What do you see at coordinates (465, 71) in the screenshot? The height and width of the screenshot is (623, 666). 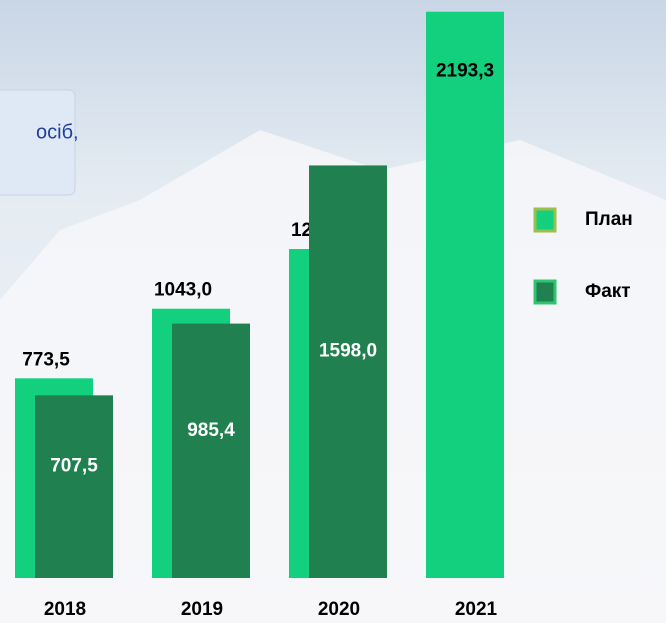 I see `value-label: 2193,3` at bounding box center [465, 71].